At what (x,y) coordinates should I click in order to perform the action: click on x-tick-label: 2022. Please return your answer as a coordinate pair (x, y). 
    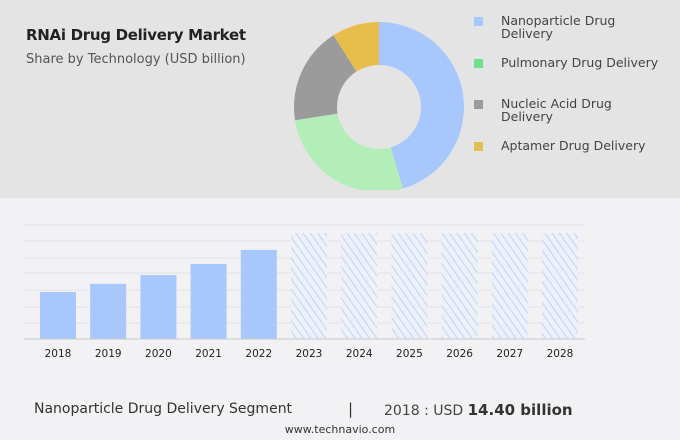
    Looking at the image, I should click on (258, 354).